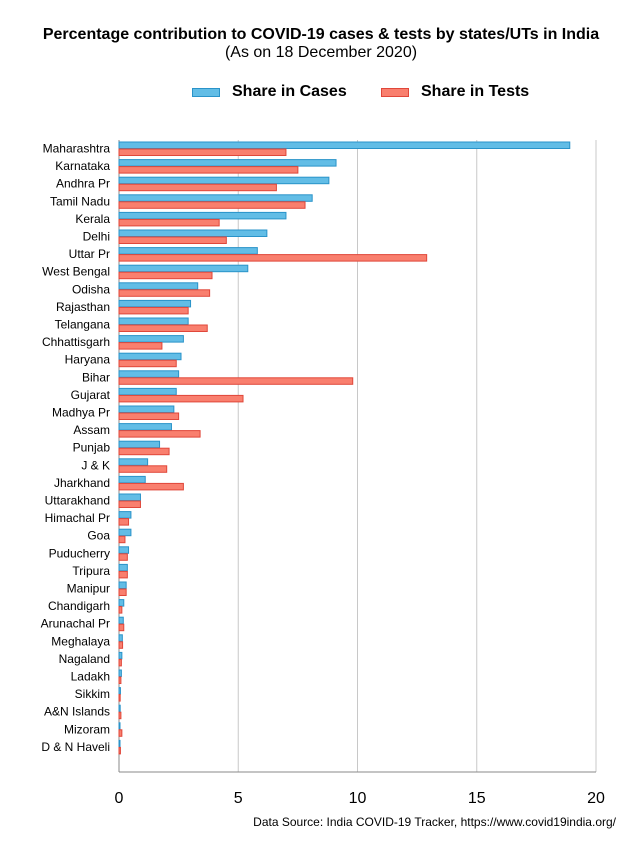 This screenshot has height=856, width=642. What do you see at coordinates (98, 536) in the screenshot?
I see `category-label-22: Goa` at bounding box center [98, 536].